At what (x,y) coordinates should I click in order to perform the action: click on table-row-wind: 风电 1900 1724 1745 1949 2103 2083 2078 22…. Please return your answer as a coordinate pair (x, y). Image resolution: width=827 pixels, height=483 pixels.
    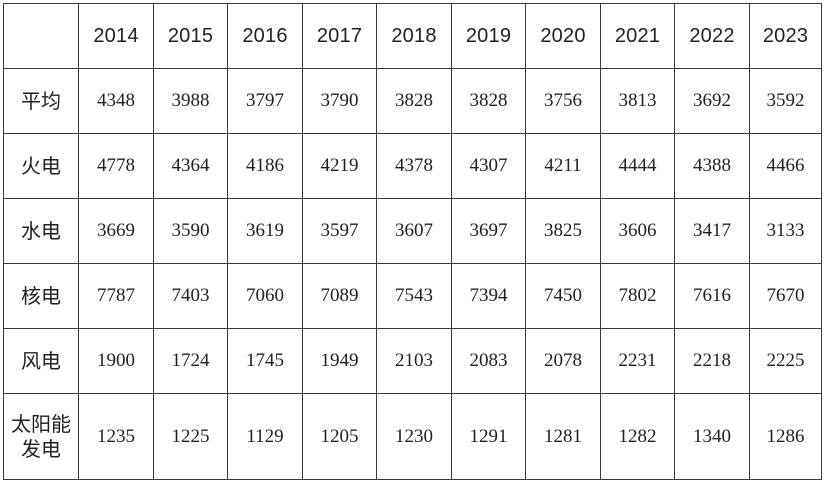
    Looking at the image, I should click on (412, 361).